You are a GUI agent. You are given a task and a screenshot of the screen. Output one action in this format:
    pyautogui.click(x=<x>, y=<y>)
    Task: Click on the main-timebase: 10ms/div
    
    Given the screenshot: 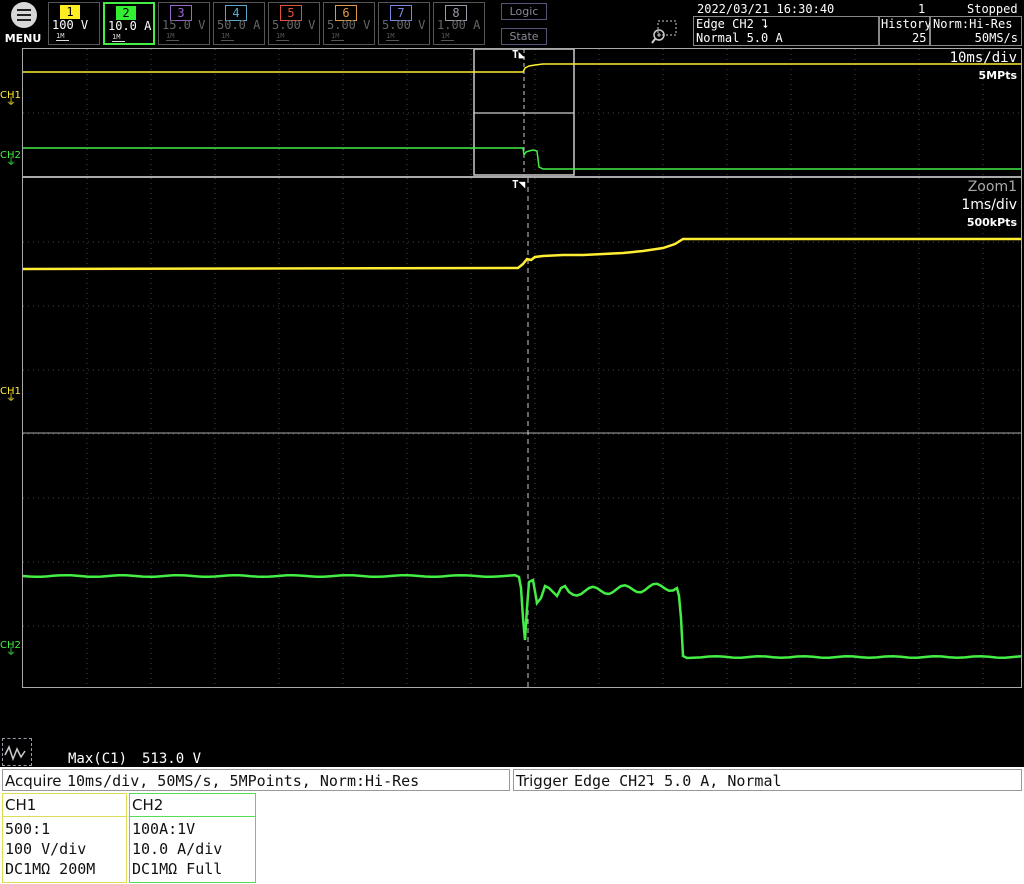 What is the action you would take?
    pyautogui.click(x=983, y=58)
    